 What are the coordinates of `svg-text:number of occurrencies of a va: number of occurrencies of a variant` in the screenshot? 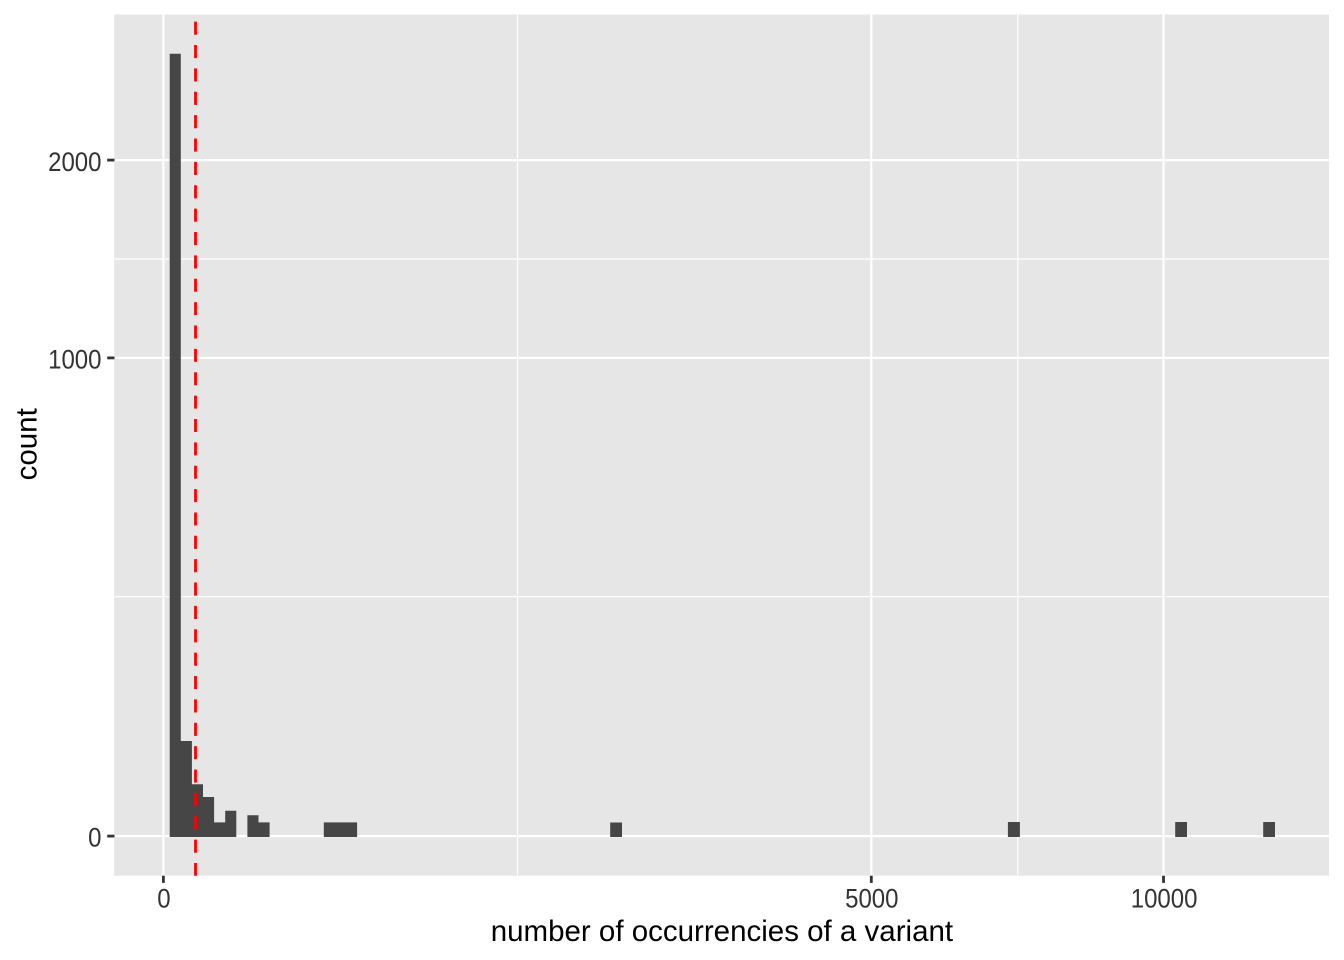 It's located at (722, 931).